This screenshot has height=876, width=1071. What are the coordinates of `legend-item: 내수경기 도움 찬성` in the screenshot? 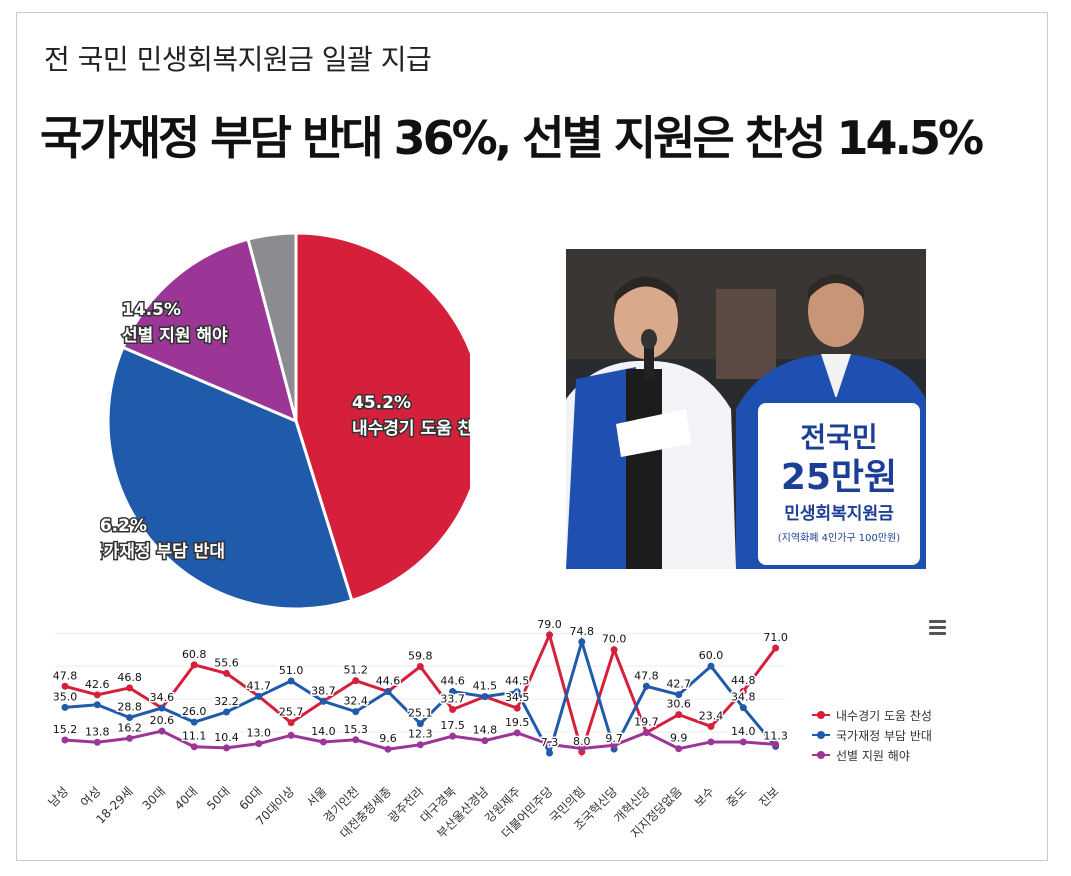 It's located at (872, 715).